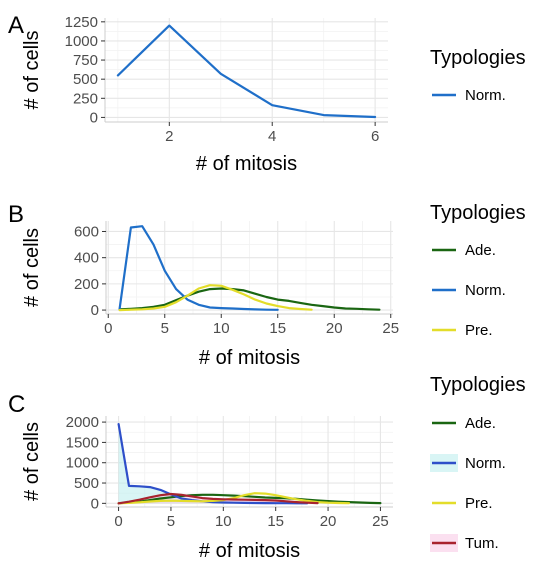 The image size is (550, 569). Describe the element at coordinates (86, 284) in the screenshot. I see `y-tick-label: 200` at that location.